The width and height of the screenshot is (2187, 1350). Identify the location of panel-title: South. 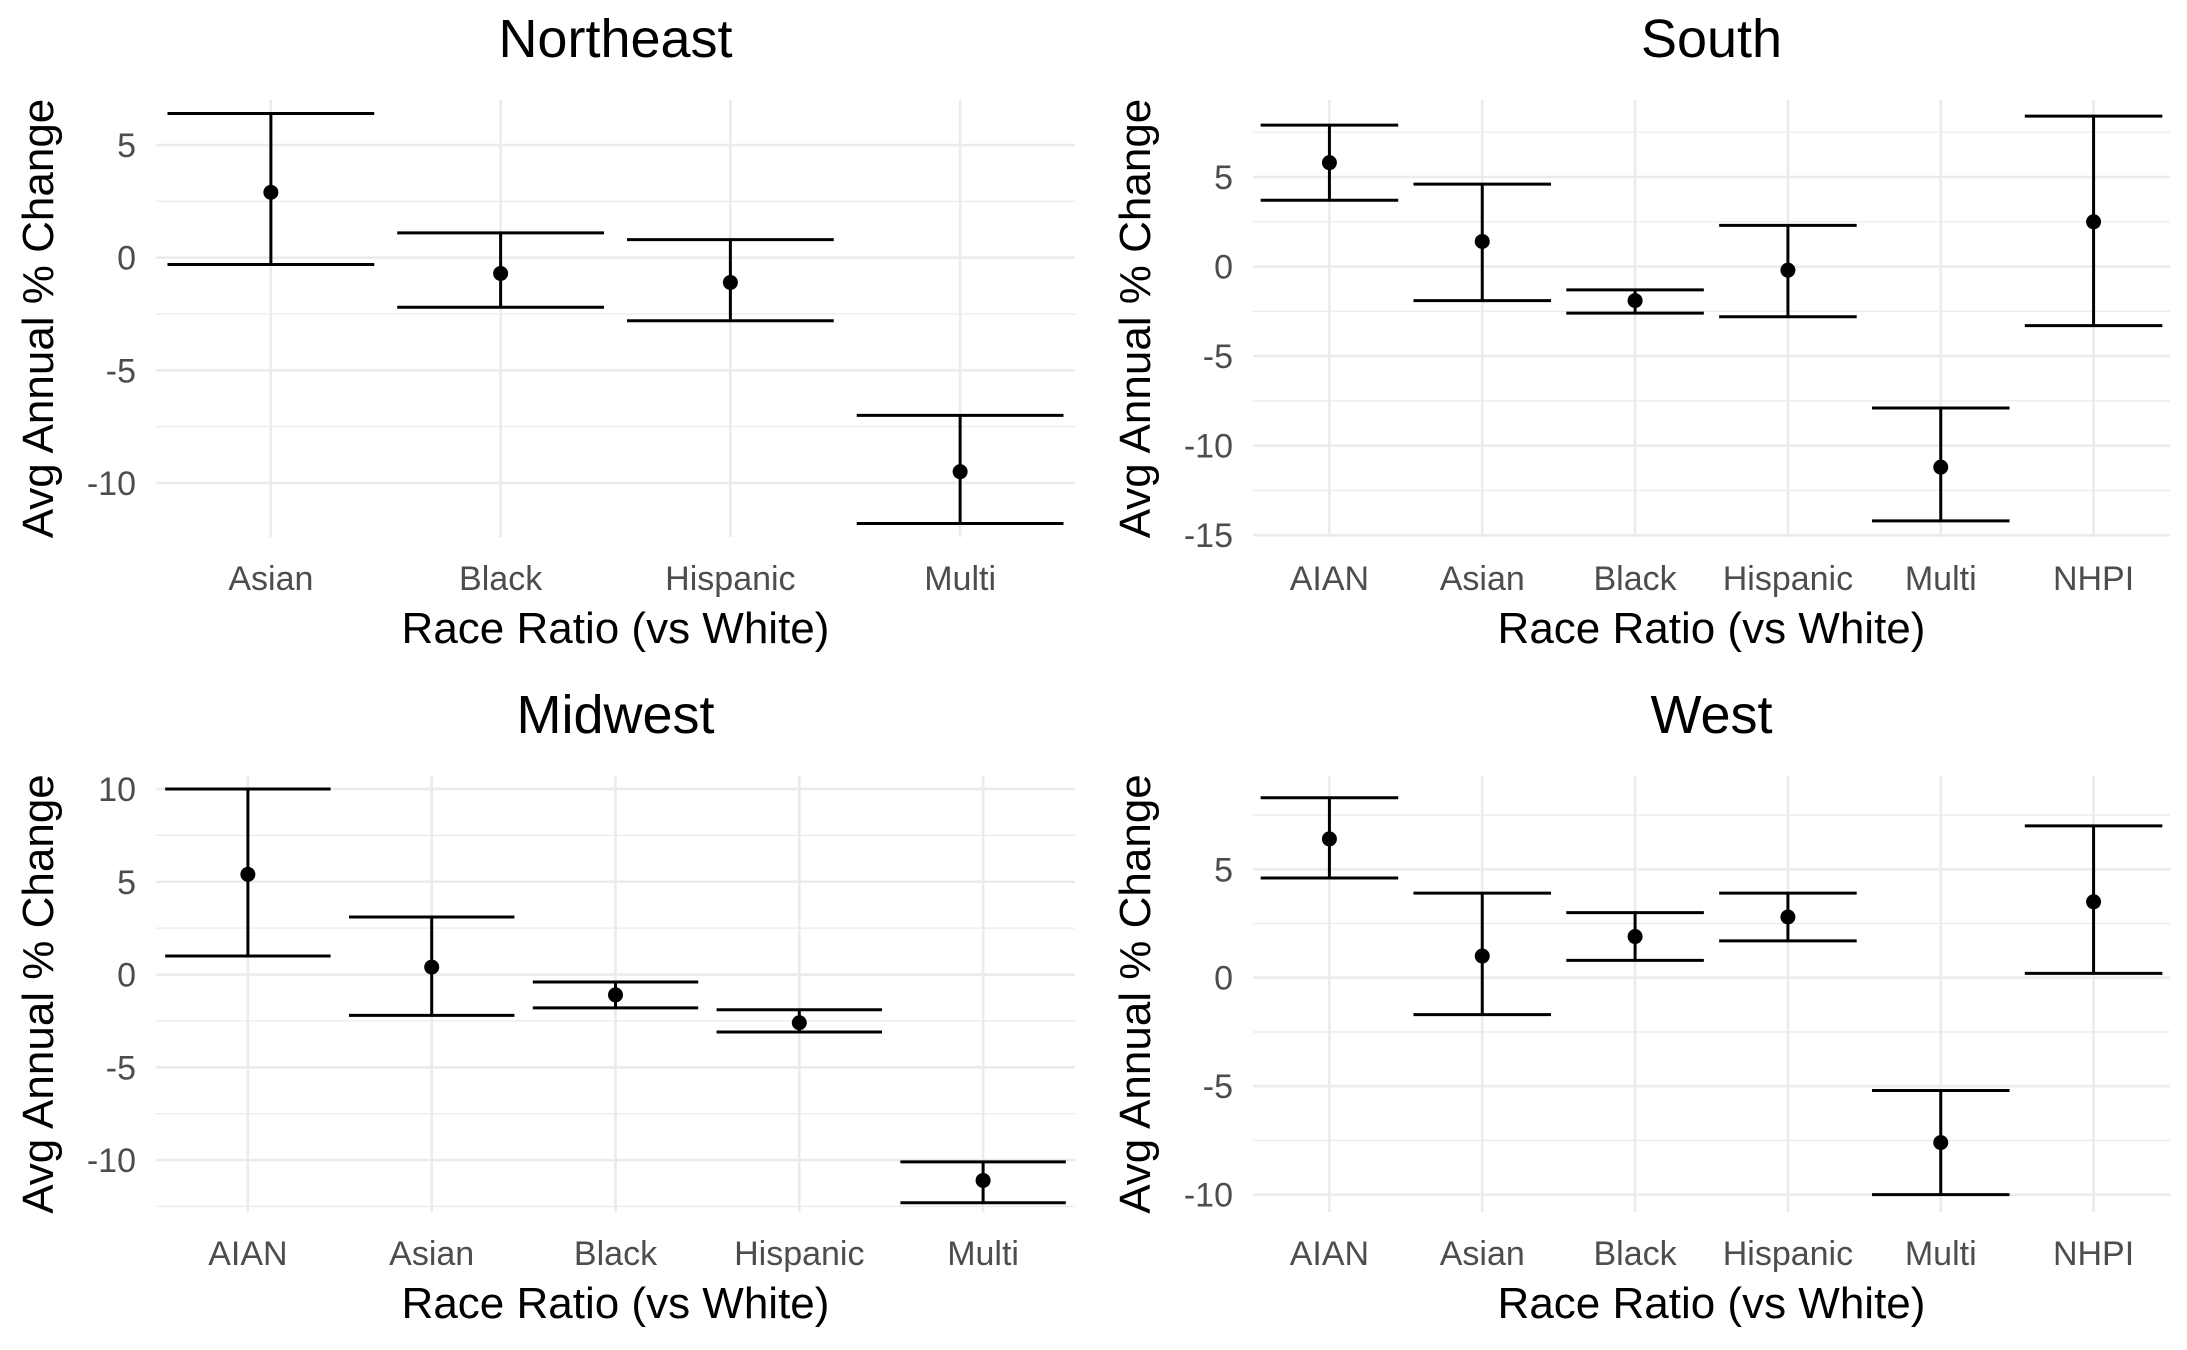
(1711, 39).